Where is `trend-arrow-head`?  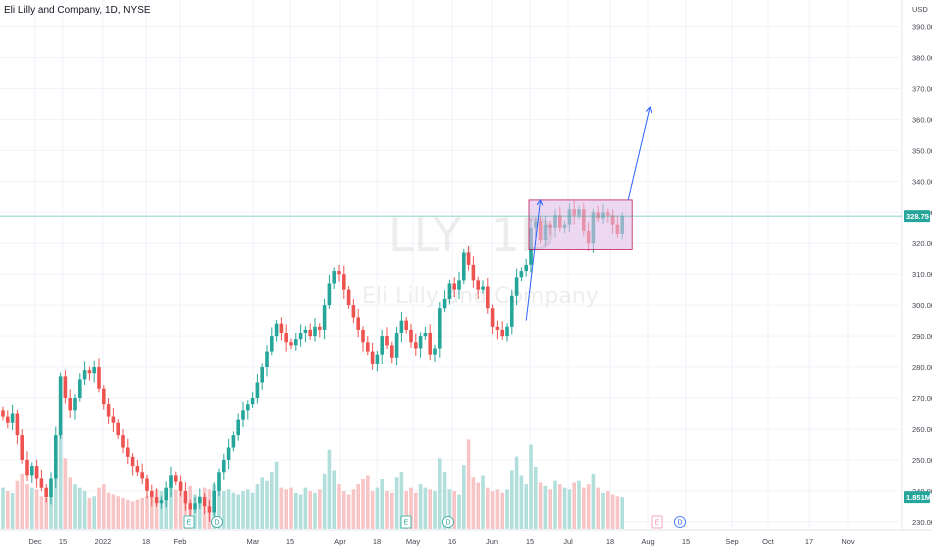 trend-arrow-head is located at coordinates (649, 109).